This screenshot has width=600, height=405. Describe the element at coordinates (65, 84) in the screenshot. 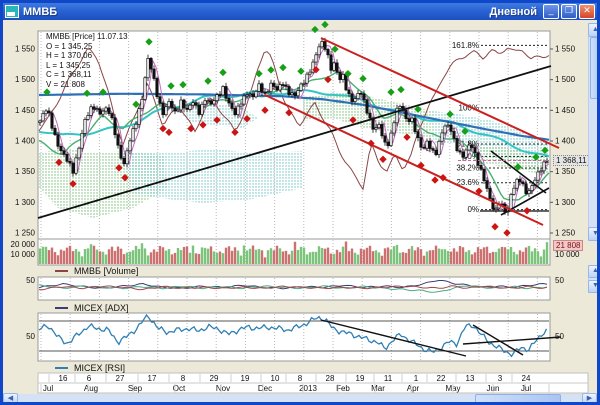

I see `info-volume: V = 21 808` at that location.